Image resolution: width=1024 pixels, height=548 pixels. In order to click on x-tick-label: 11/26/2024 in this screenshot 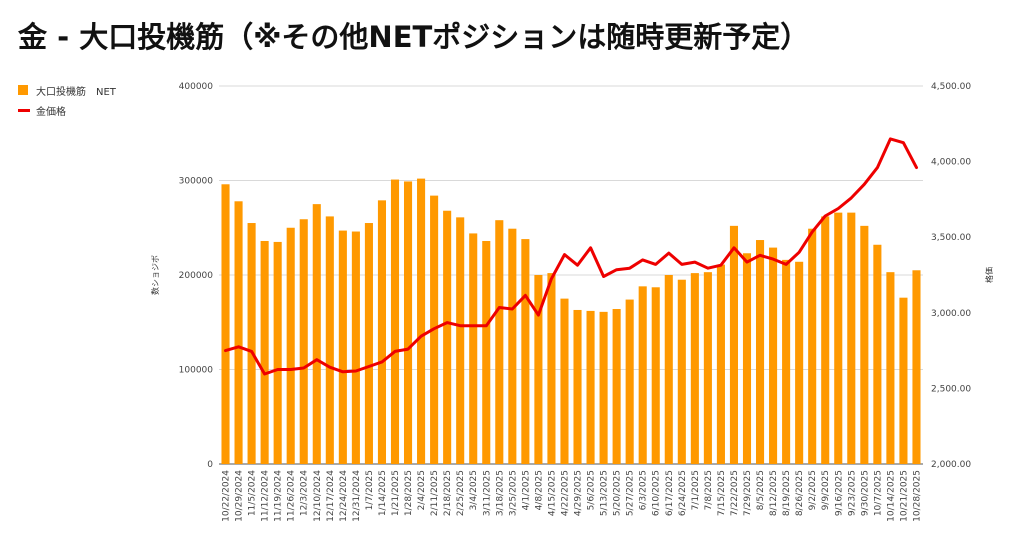, I will do `click(292, 496)`.